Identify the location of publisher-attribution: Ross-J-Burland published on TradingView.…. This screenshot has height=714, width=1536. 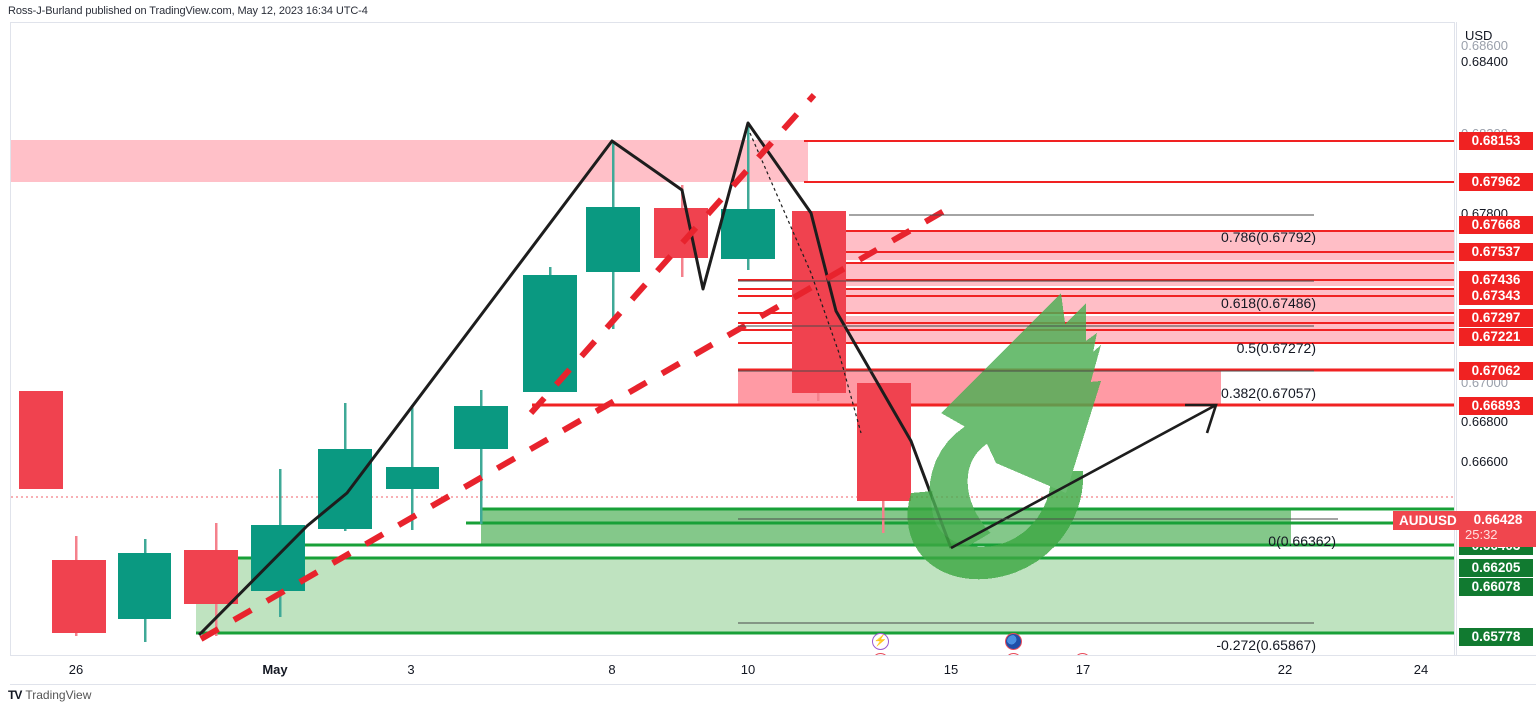
(188, 11).